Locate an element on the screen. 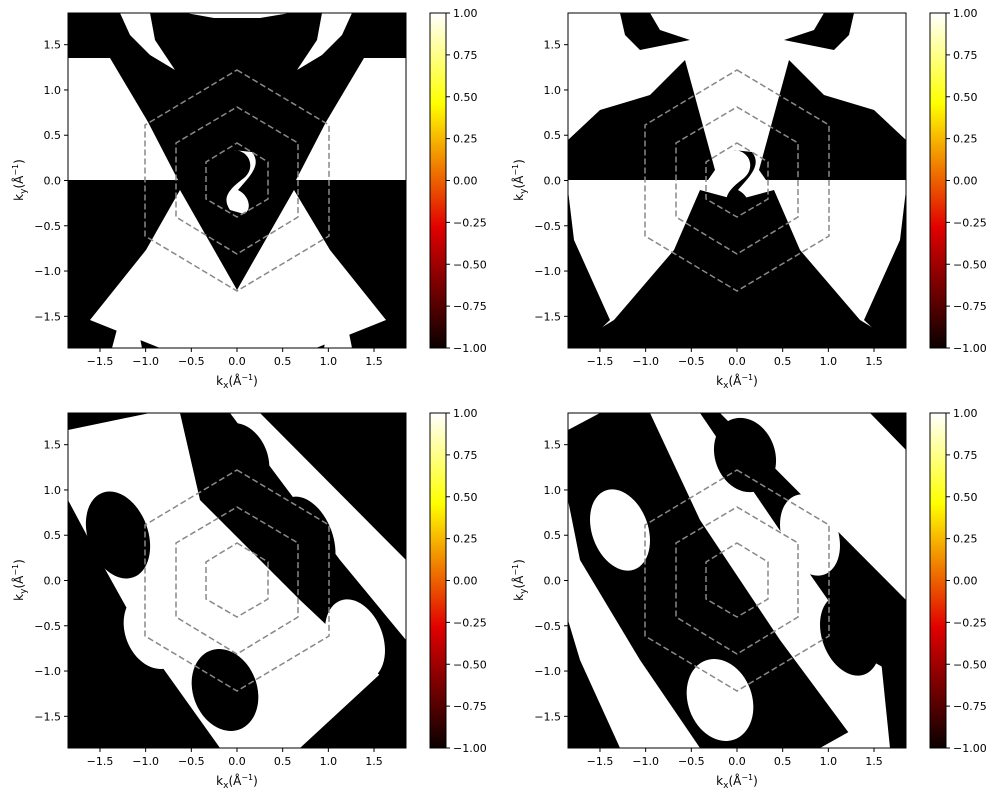 Image resolution: width=1000 pixels, height=800 pixels. hexagons-bottom-right is located at coordinates (737, 580).